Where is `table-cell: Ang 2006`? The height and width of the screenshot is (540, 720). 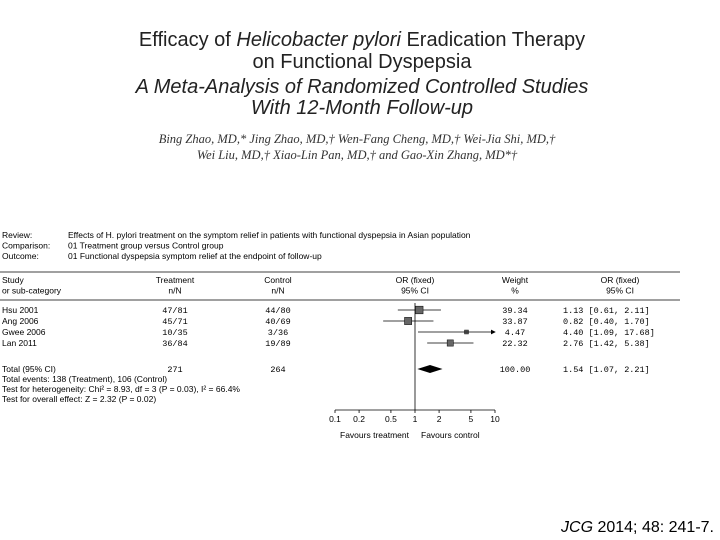 table-cell: Ang 2006 is located at coordinates (20, 321).